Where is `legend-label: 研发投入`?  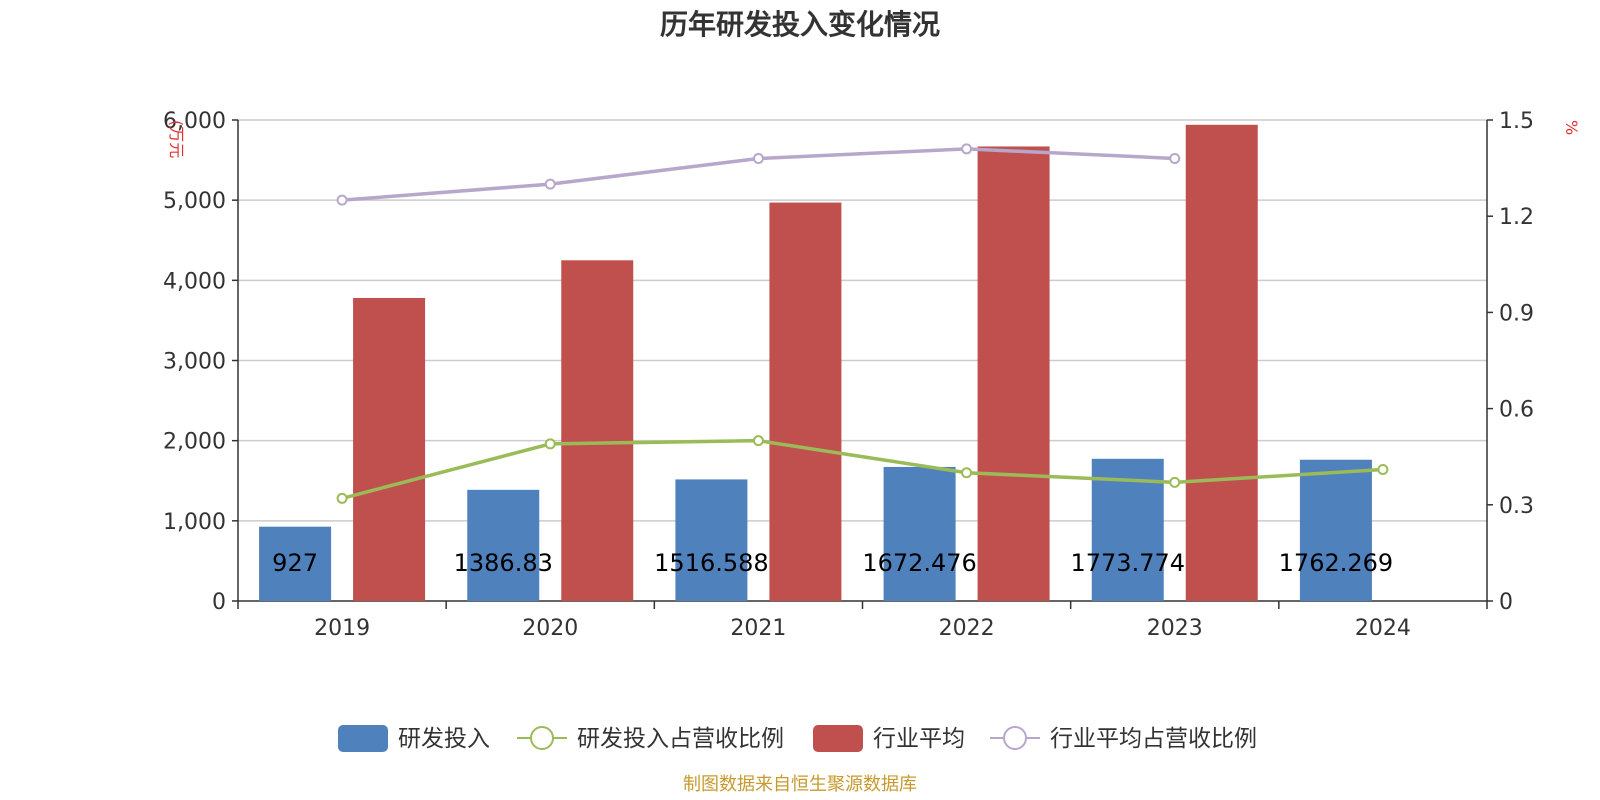 legend-label: 研发投入 is located at coordinates (444, 739).